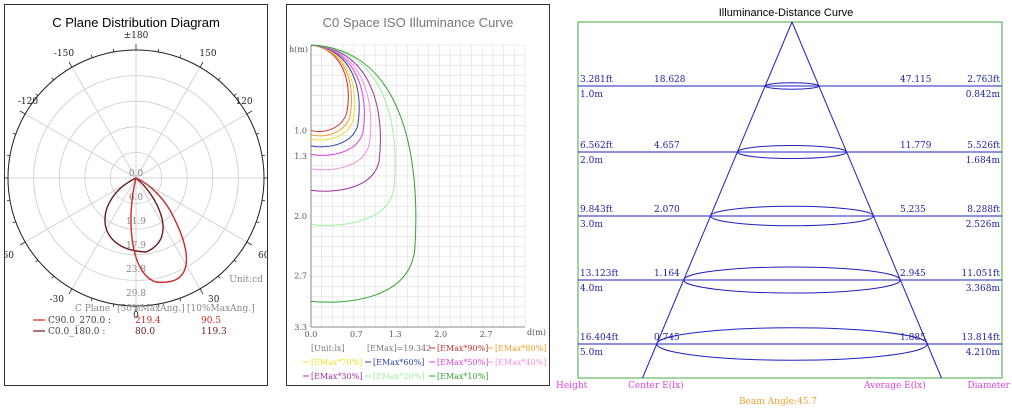 Image resolution: width=1012 pixels, height=415 pixels. What do you see at coordinates (983, 225) in the screenshot?
I see `row-diameter-m: 2.526m` at bounding box center [983, 225].